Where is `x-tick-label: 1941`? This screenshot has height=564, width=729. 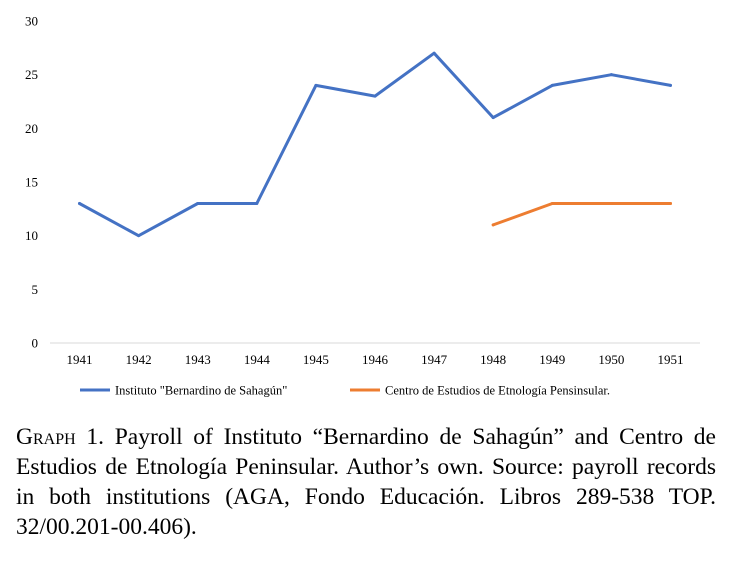 x-tick-label: 1941 is located at coordinates (80, 359).